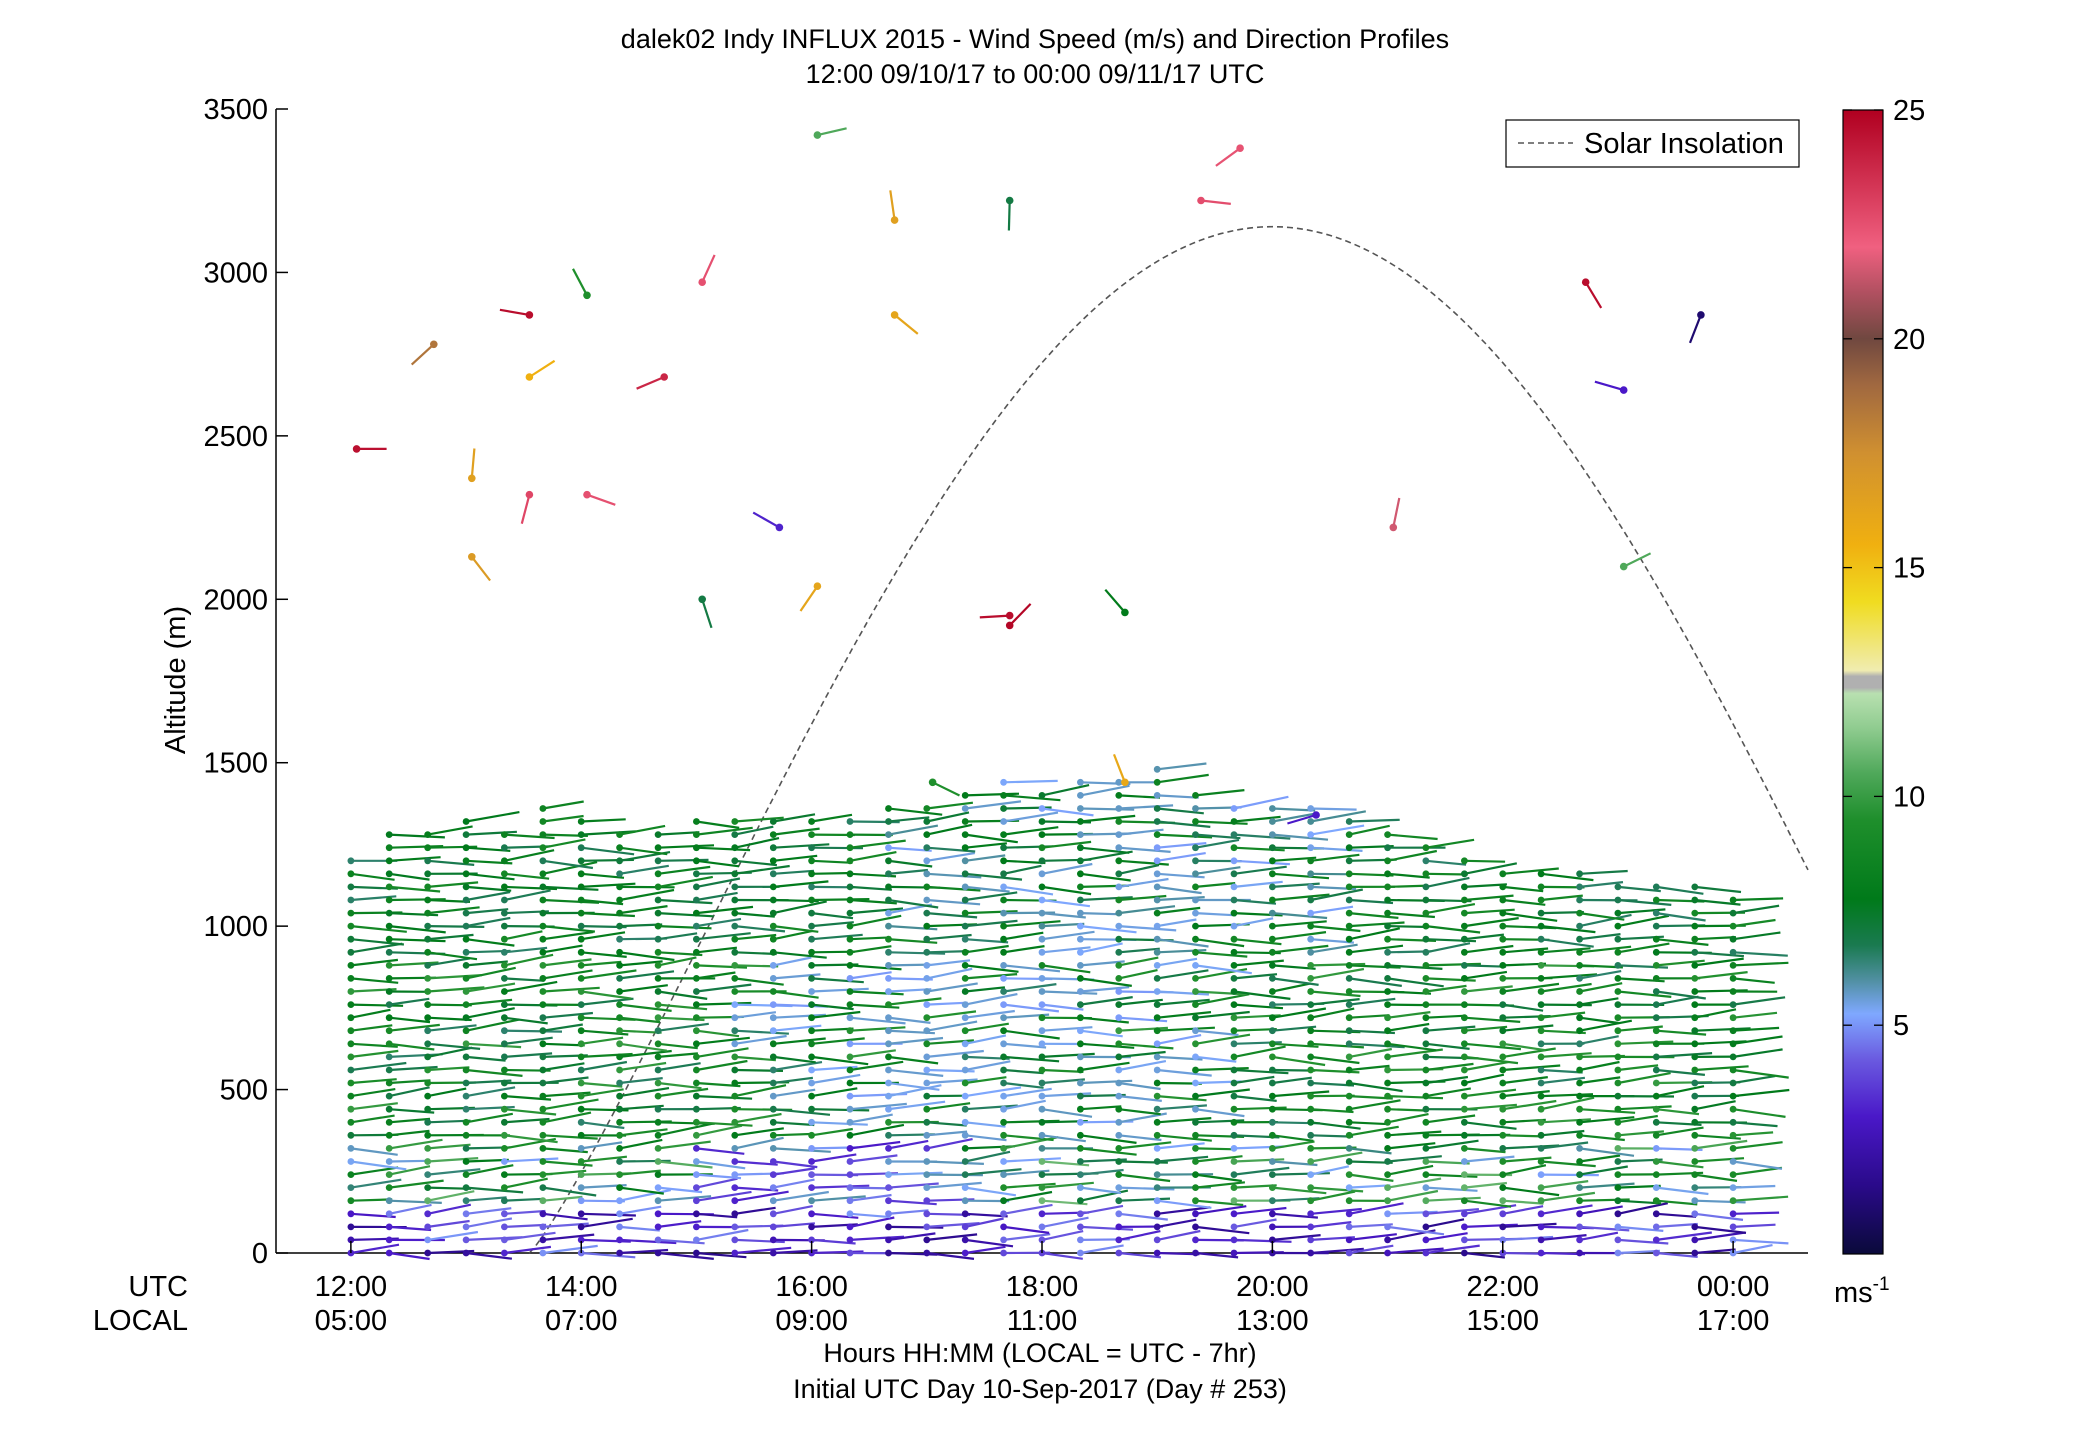  Describe the element at coordinates (1040, 1389) in the screenshot. I see `day-footnote: Initial UTC Day 10-Sep-2017 (Day # 253)` at that location.